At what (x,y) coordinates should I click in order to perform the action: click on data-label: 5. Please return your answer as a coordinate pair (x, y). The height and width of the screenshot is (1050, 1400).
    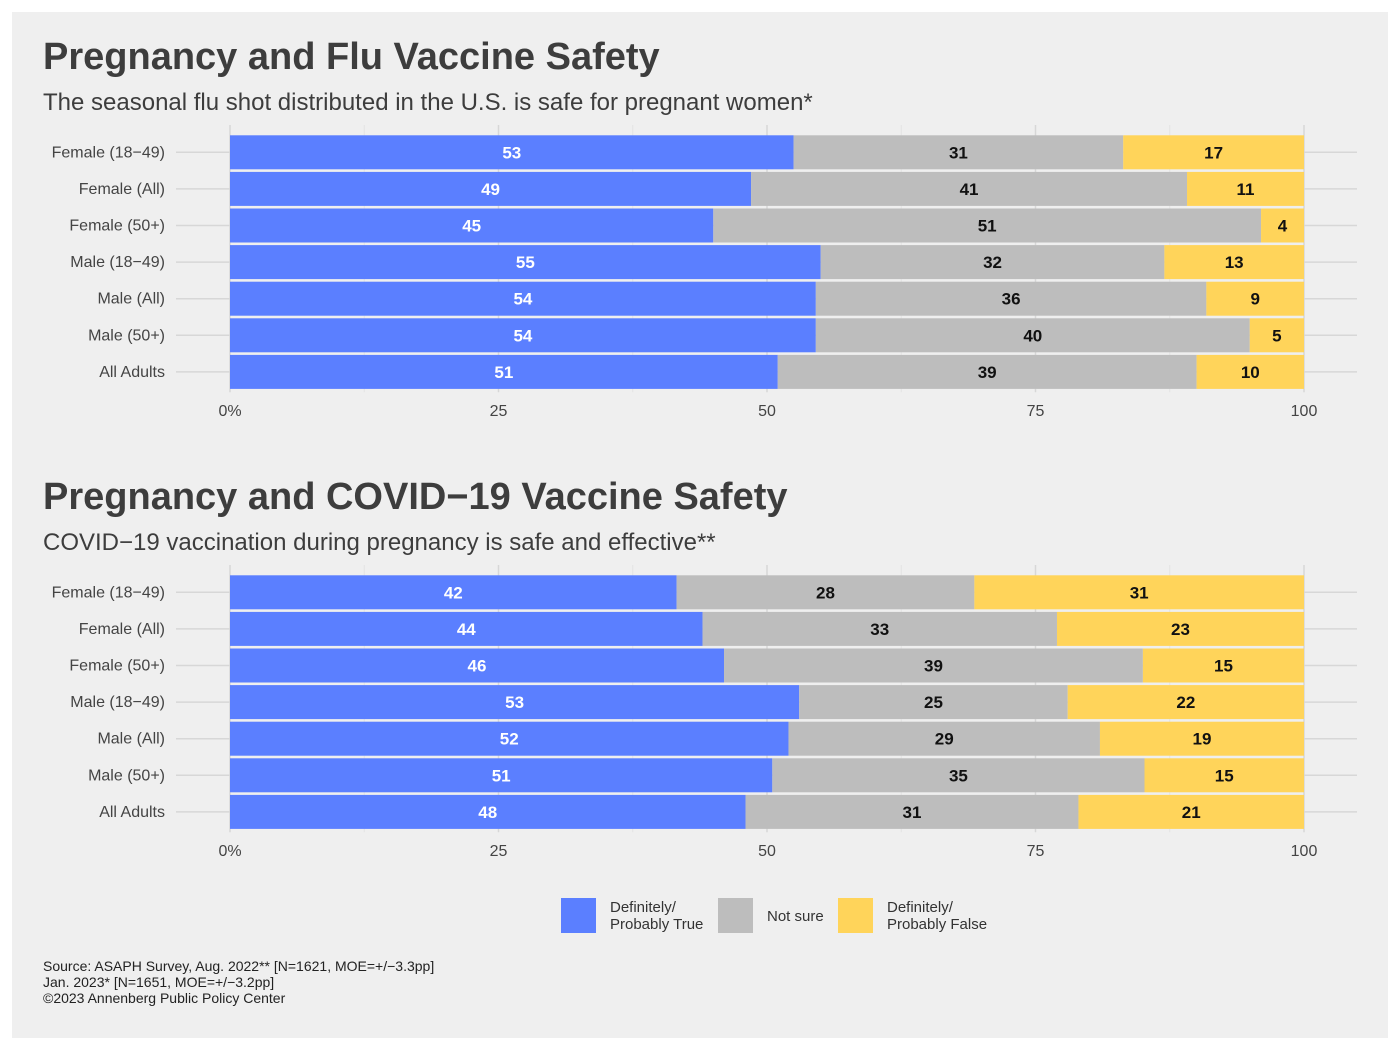
    Looking at the image, I should click on (1276, 335).